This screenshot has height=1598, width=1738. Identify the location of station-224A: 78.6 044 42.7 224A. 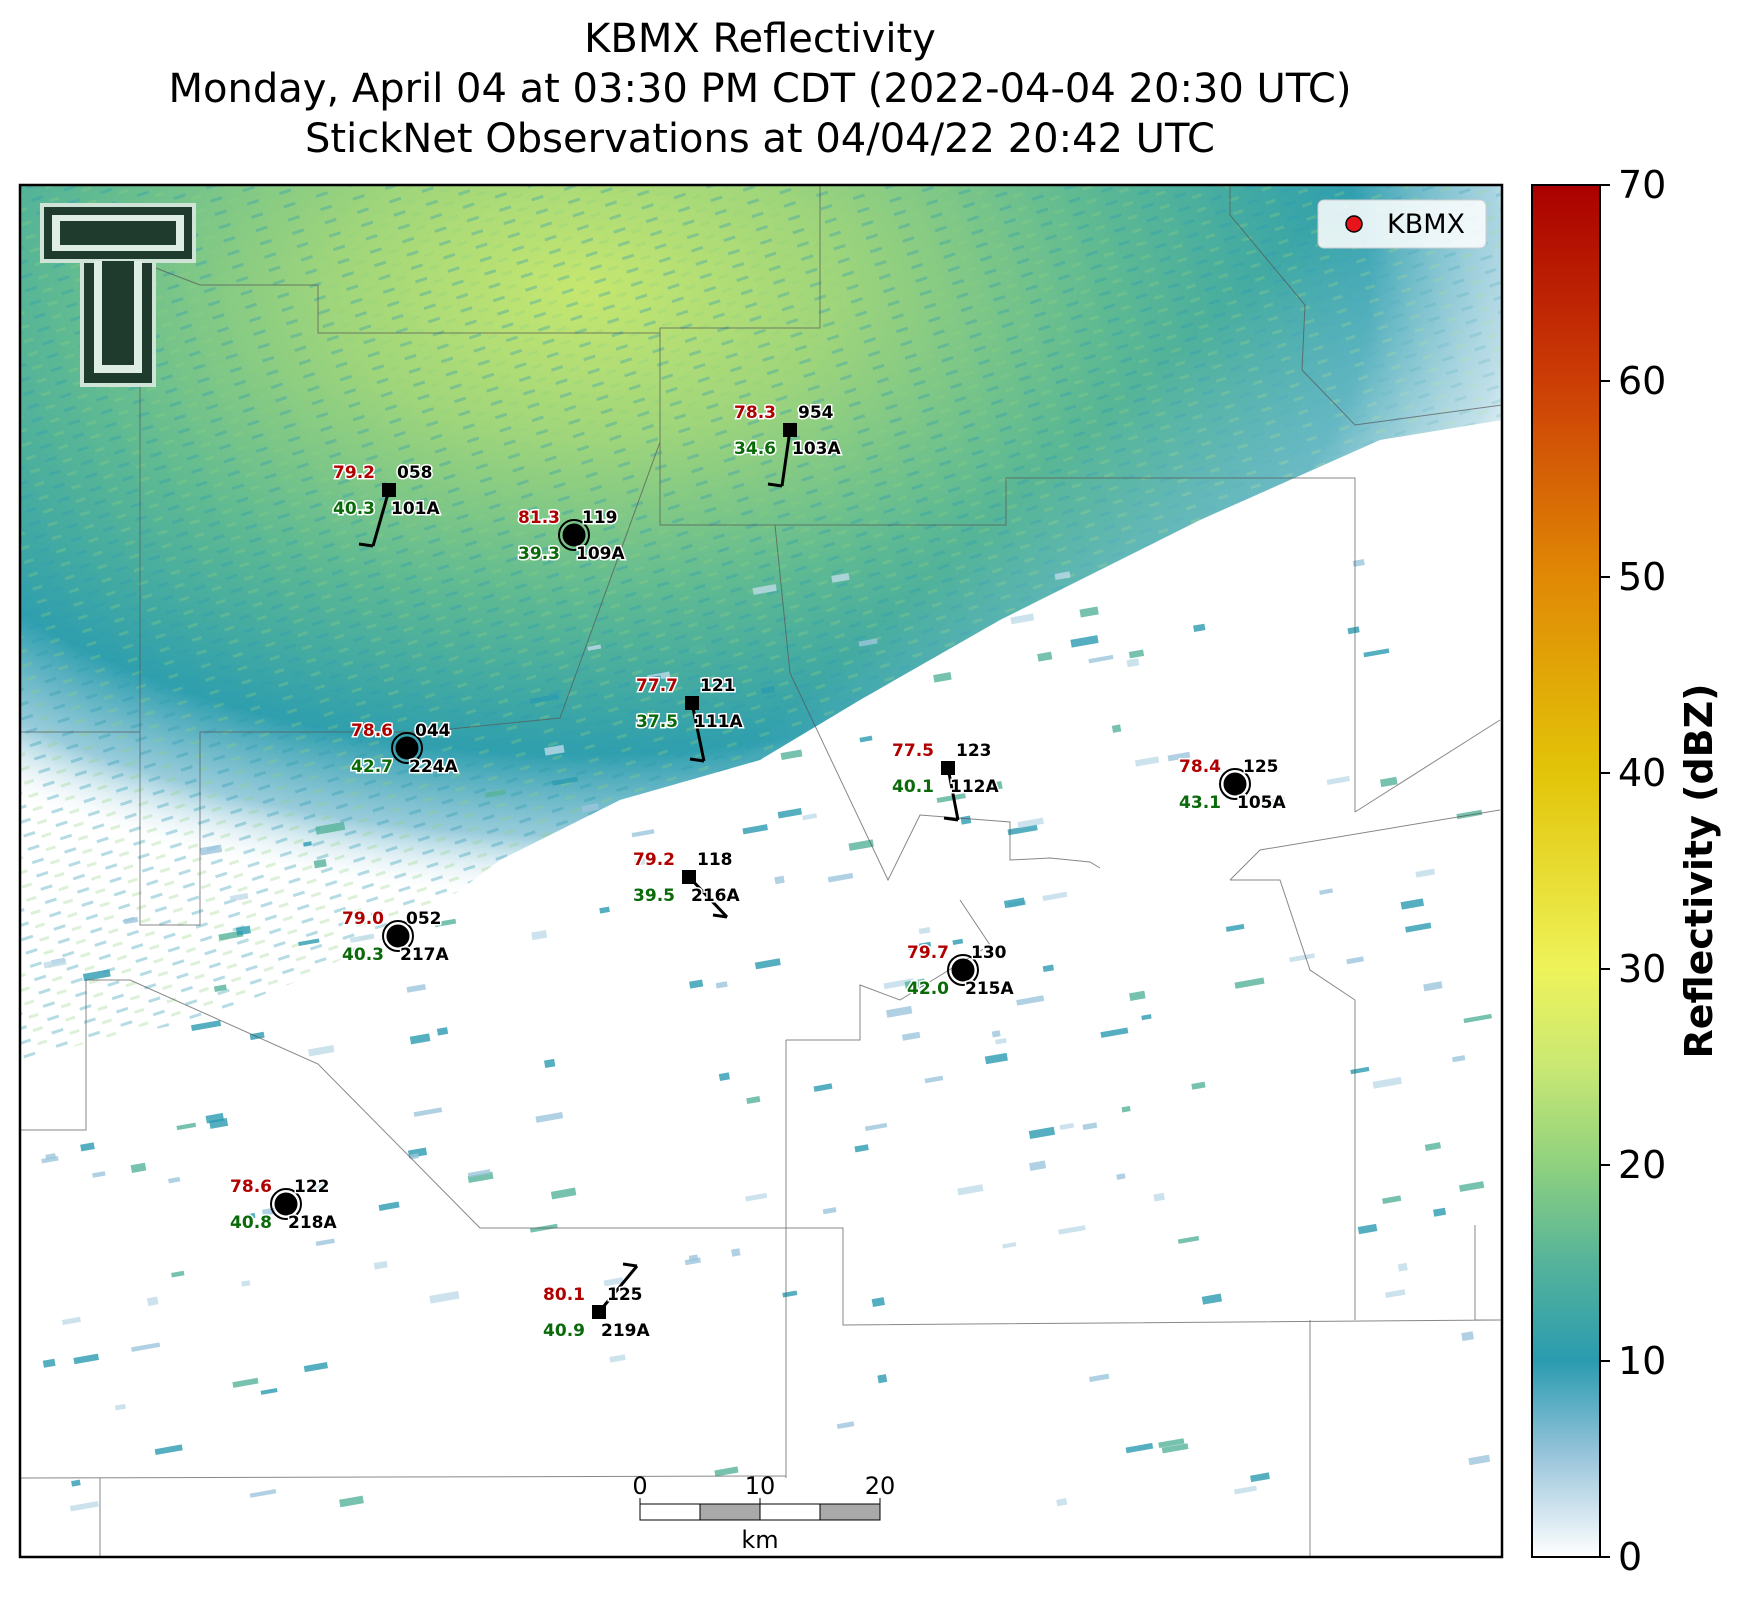
(405, 749).